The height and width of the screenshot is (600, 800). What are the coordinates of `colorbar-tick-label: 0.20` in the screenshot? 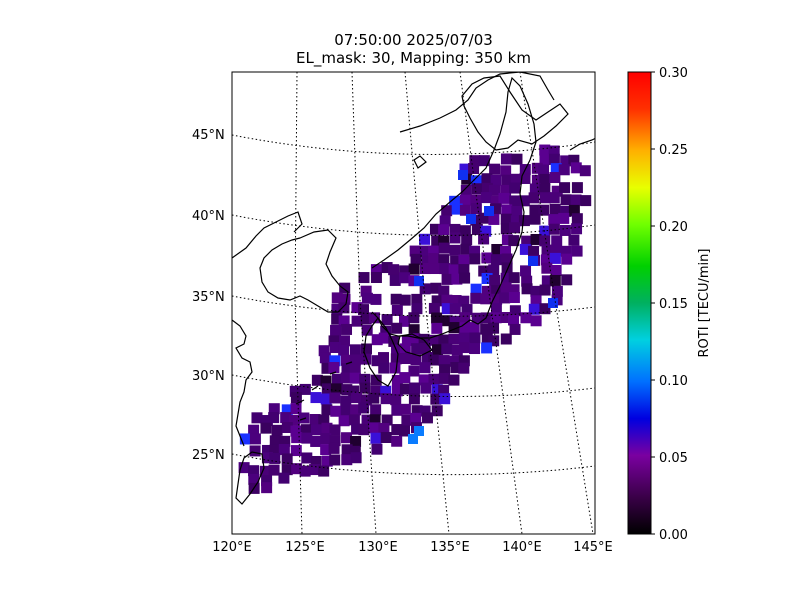 It's located at (673, 227).